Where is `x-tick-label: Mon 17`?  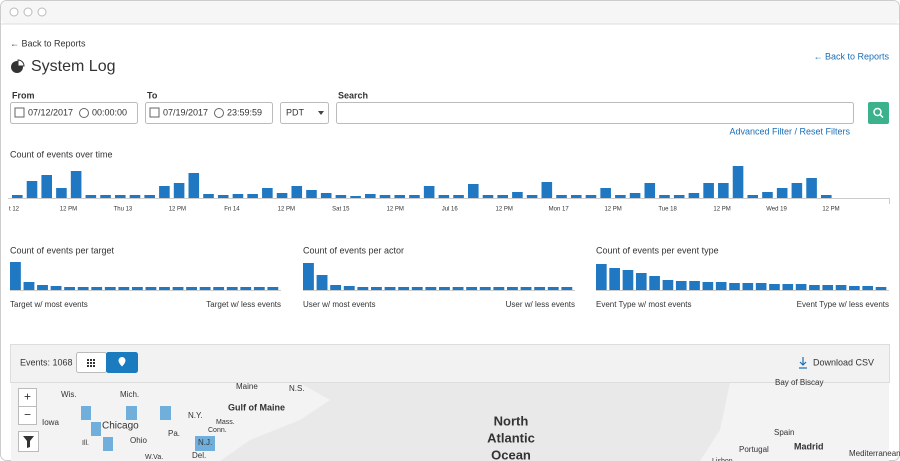
x-tick-label: Mon 17 is located at coordinates (559, 210).